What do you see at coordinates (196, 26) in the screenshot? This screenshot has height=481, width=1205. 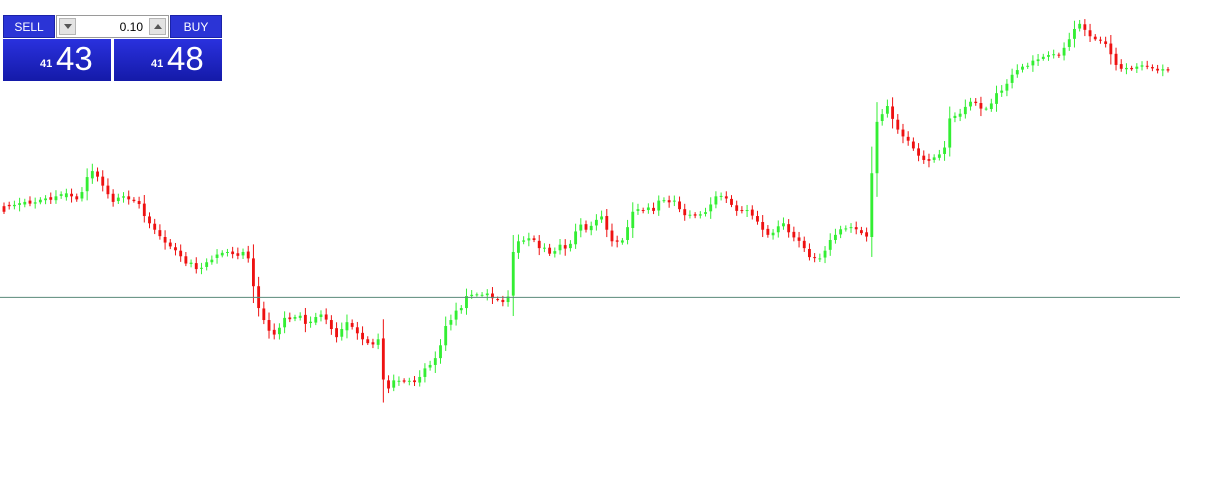 I see `buy-button: BUY` at bounding box center [196, 26].